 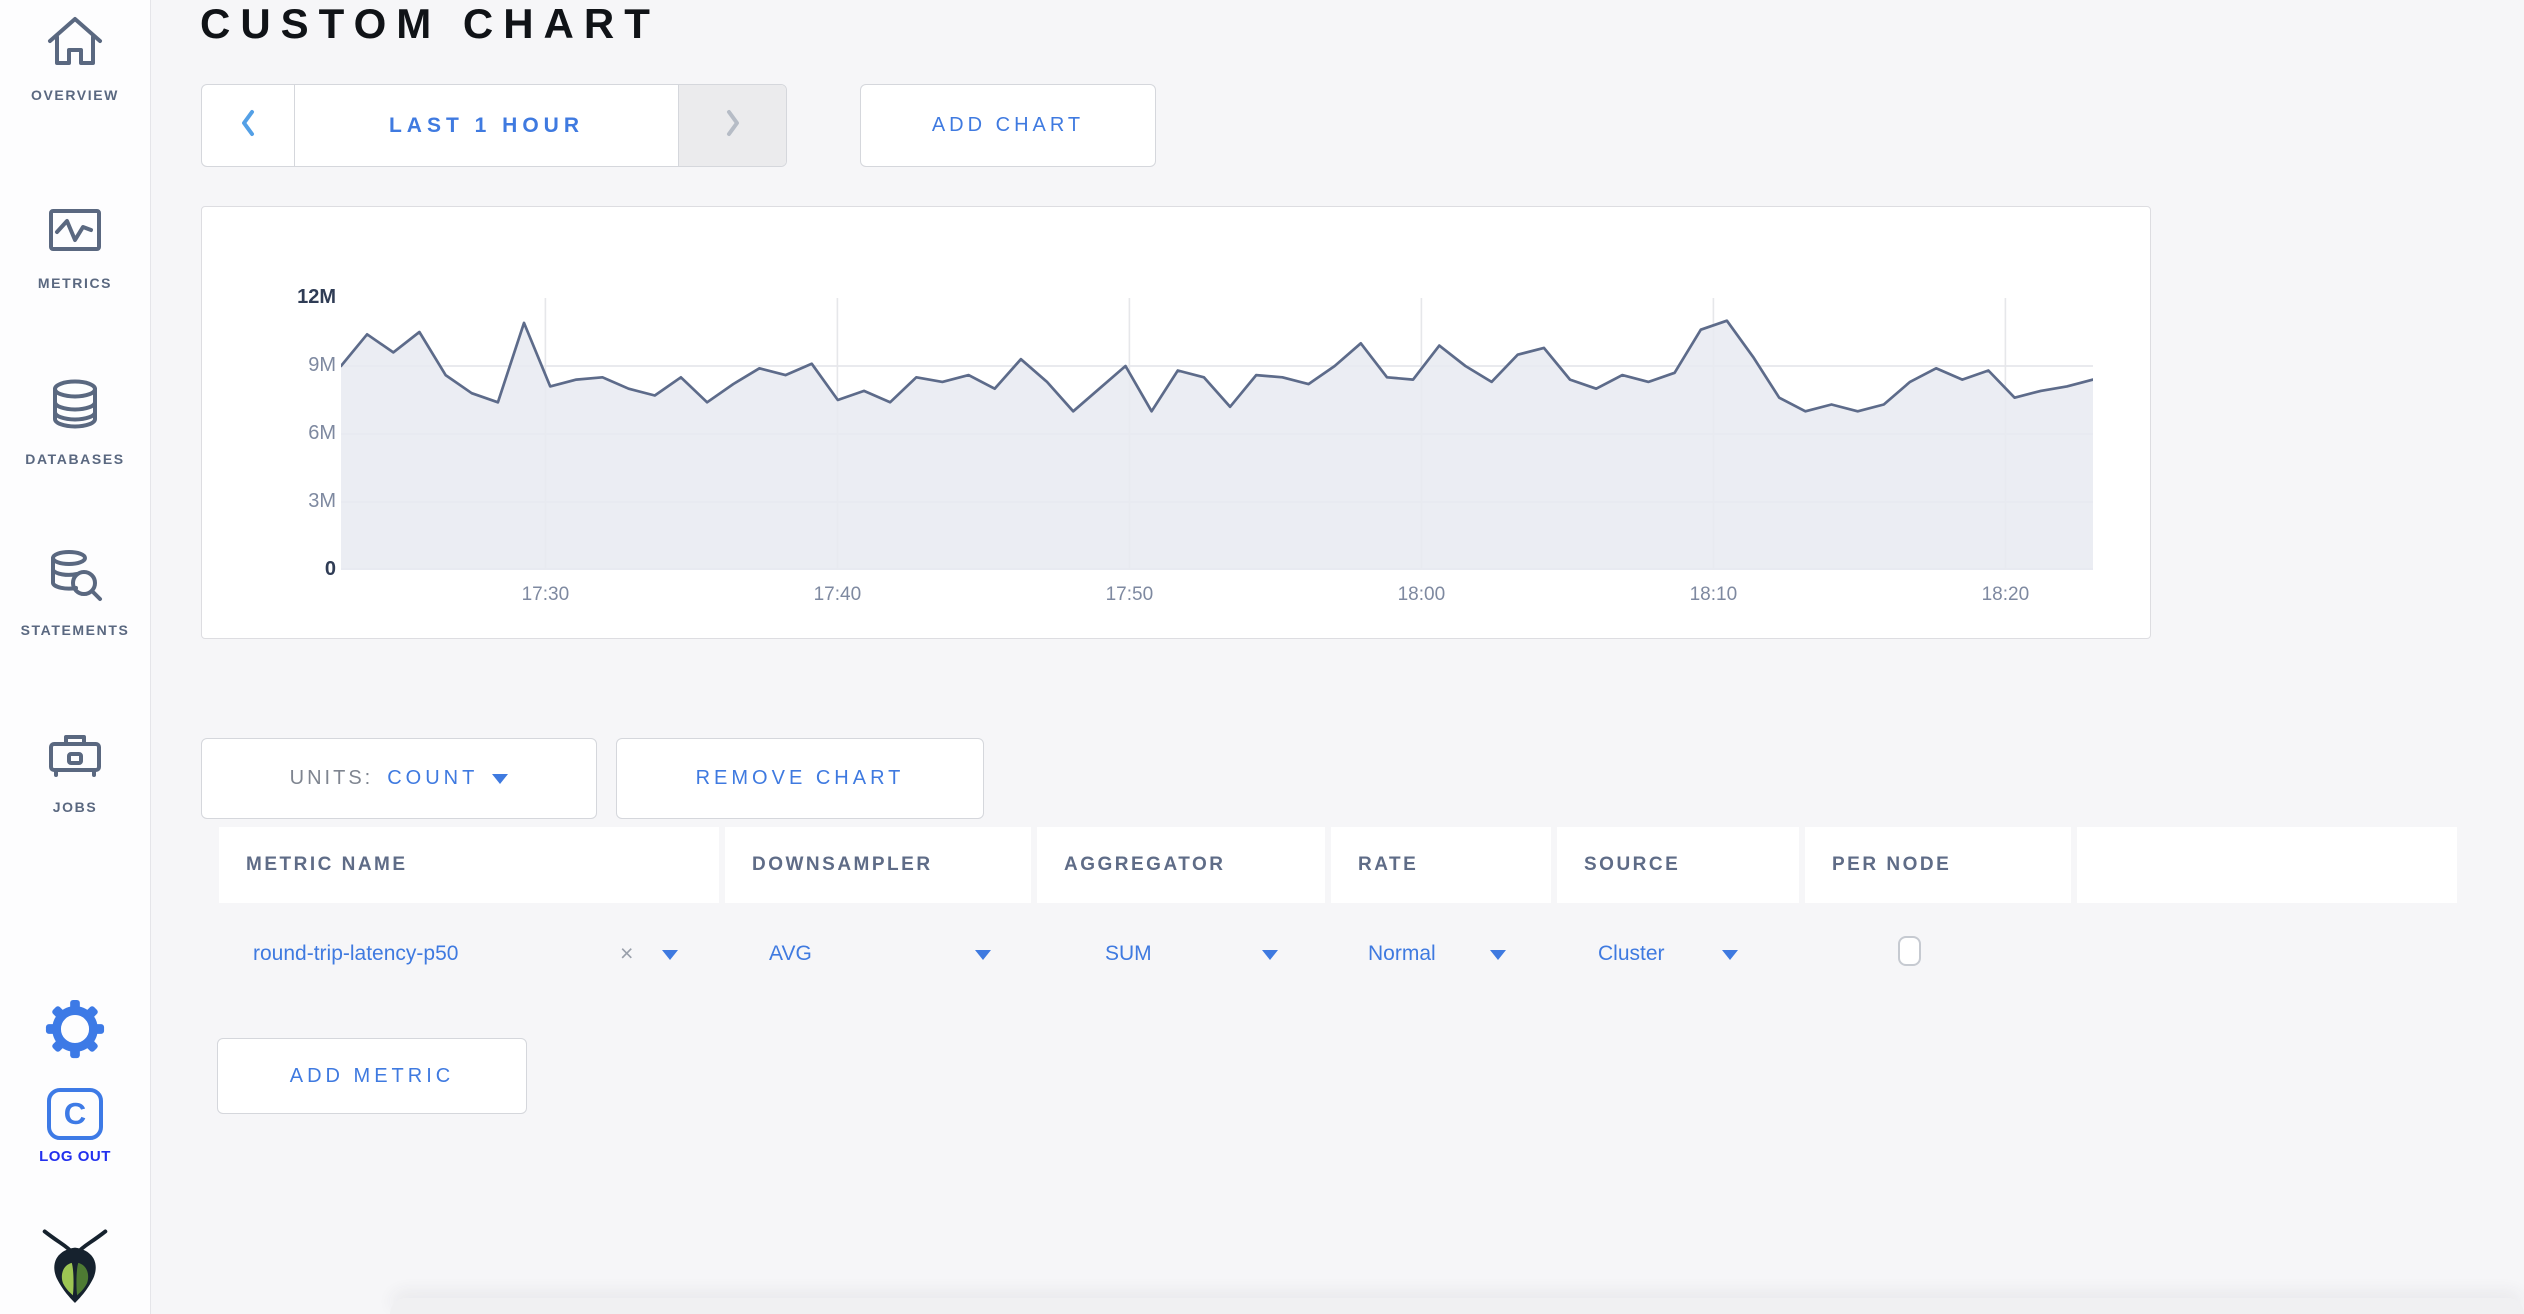 I want to click on y-axis-label: 6M, so click(x=322, y=433).